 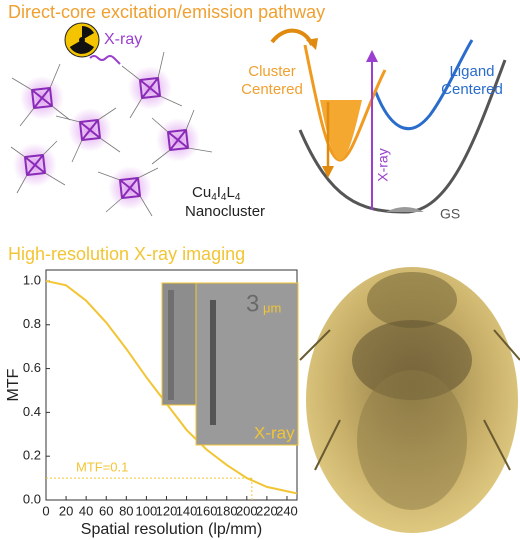 What do you see at coordinates (274, 432) in the screenshot?
I see `inset-label: X-ray` at bounding box center [274, 432].